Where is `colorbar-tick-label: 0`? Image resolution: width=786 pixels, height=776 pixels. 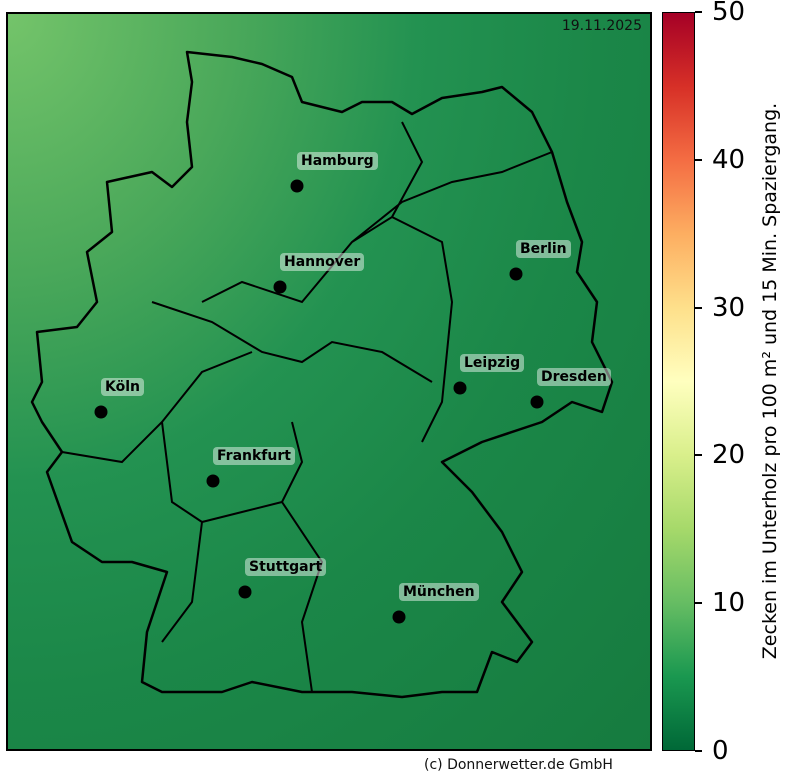 colorbar-tick-label: 0 is located at coordinates (720, 751).